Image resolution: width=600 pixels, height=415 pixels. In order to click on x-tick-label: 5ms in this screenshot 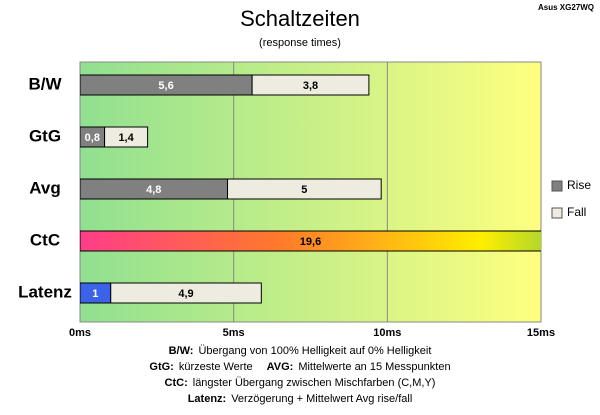, I will do `click(234, 333)`.